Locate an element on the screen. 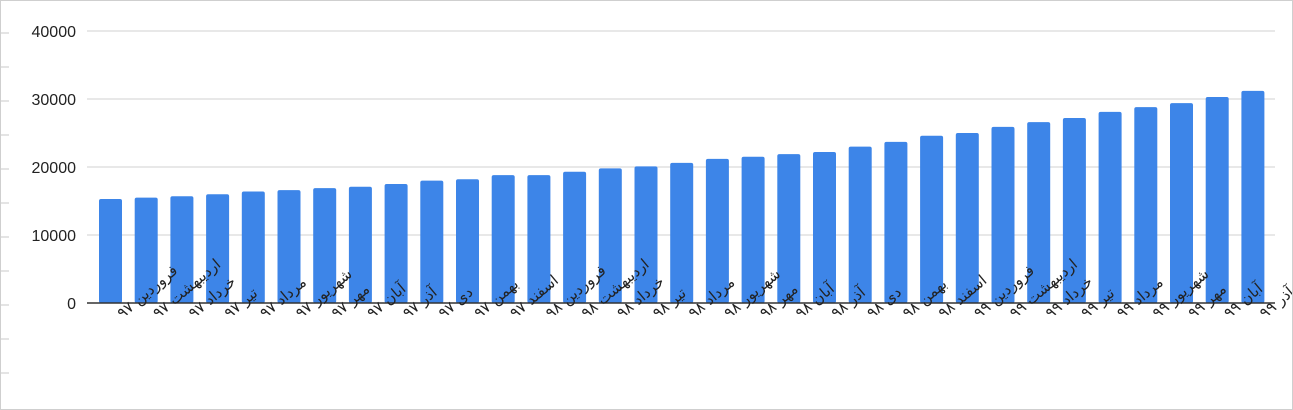 The image size is (1293, 410). y-tick-label: 0 is located at coordinates (71, 304).